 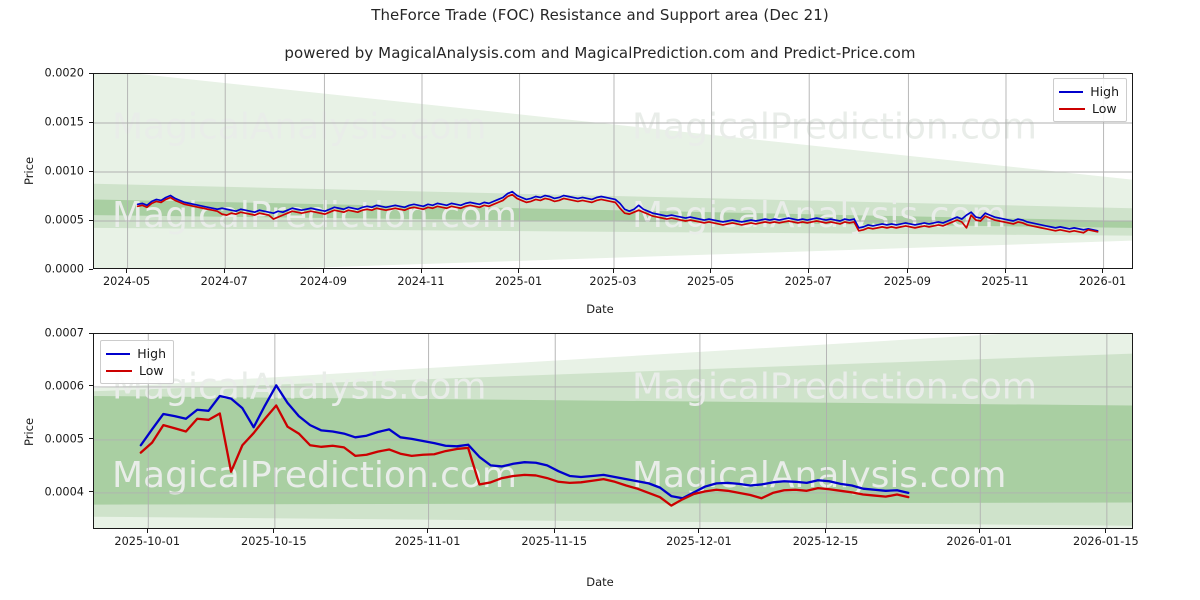 I want to click on x-tick-label: 2025-07, so click(x=808, y=281).